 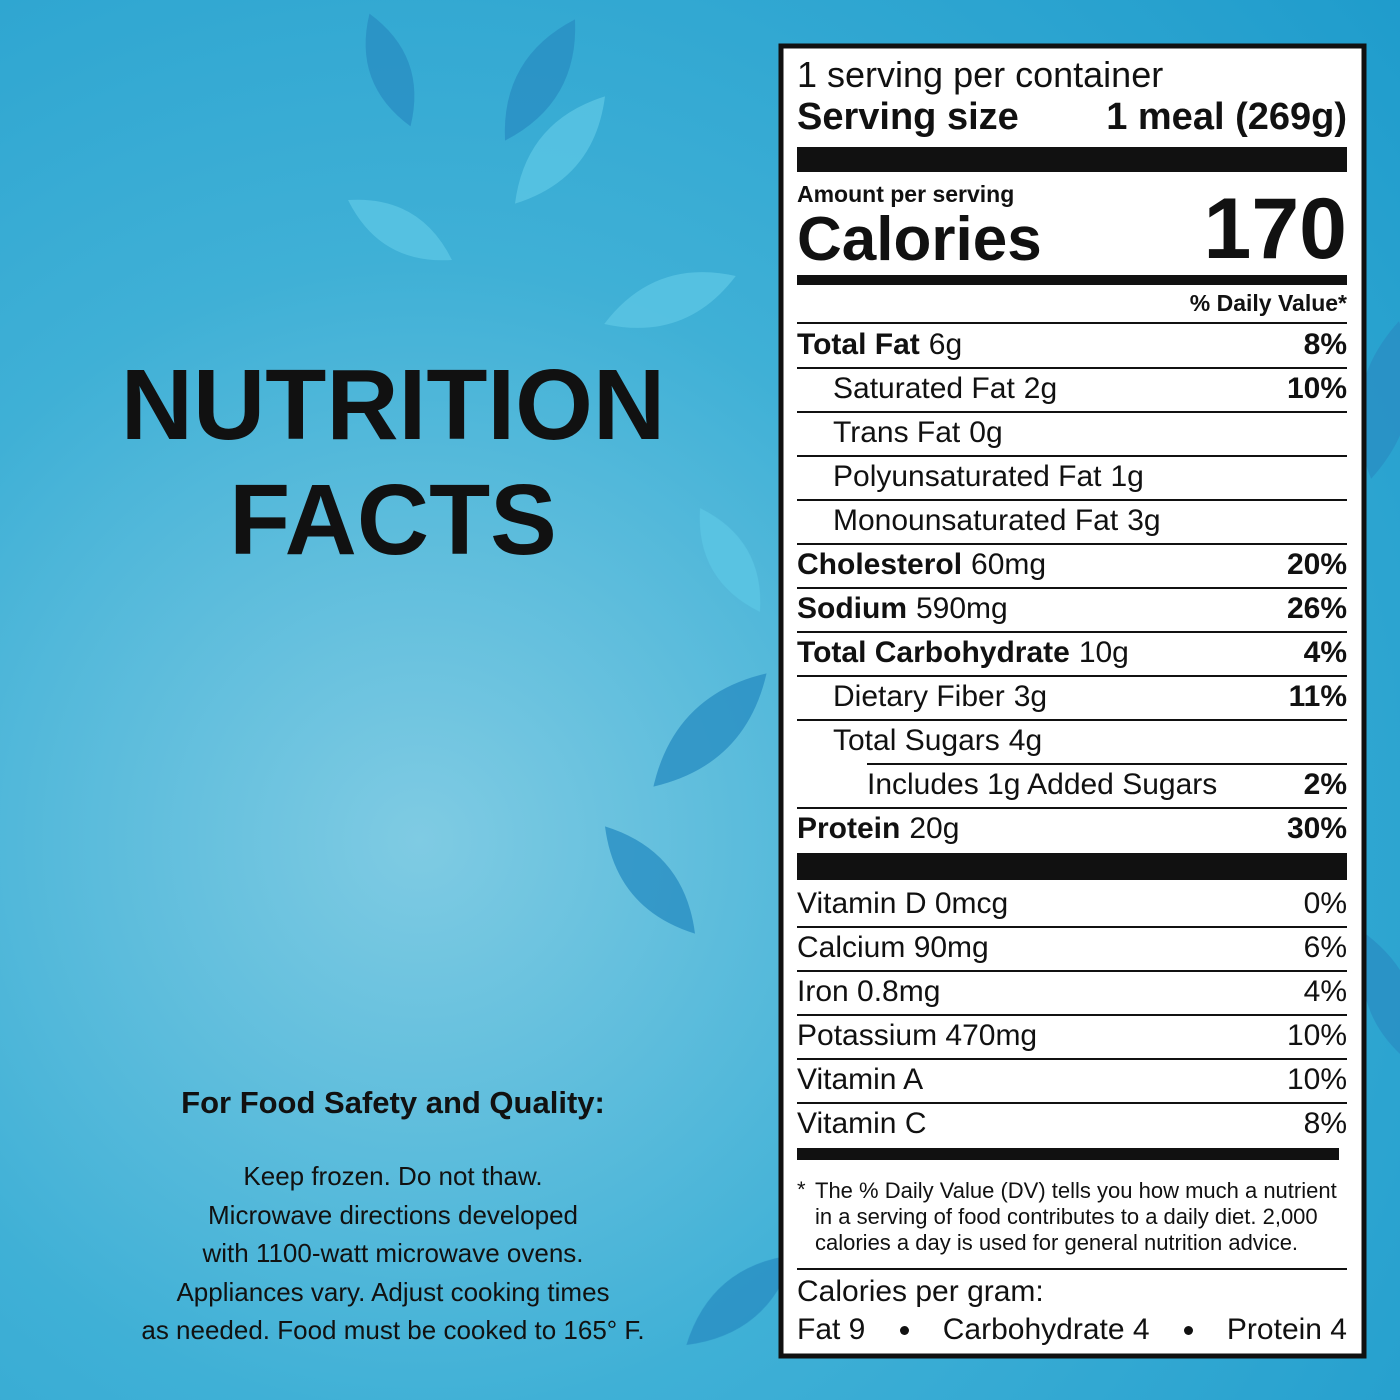 What do you see at coordinates (393, 1291) in the screenshot?
I see `safety-text: Appliances vary. Adjust cooking times` at bounding box center [393, 1291].